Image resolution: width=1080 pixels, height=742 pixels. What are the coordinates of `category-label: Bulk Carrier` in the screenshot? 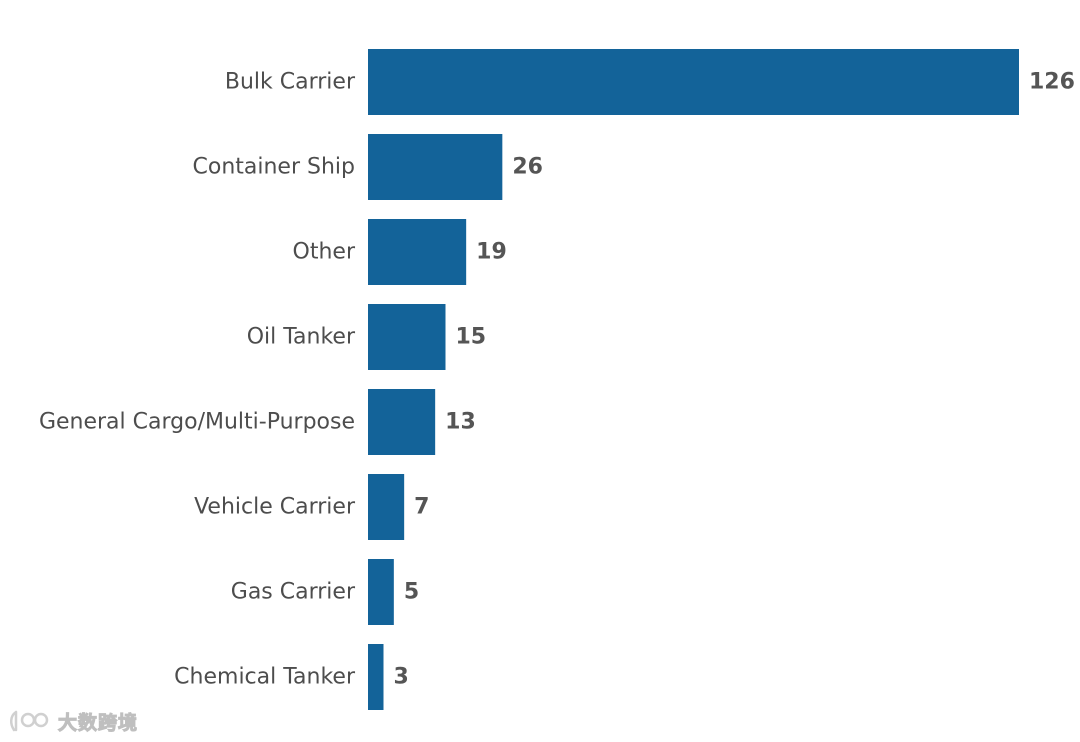 It's located at (290, 82).